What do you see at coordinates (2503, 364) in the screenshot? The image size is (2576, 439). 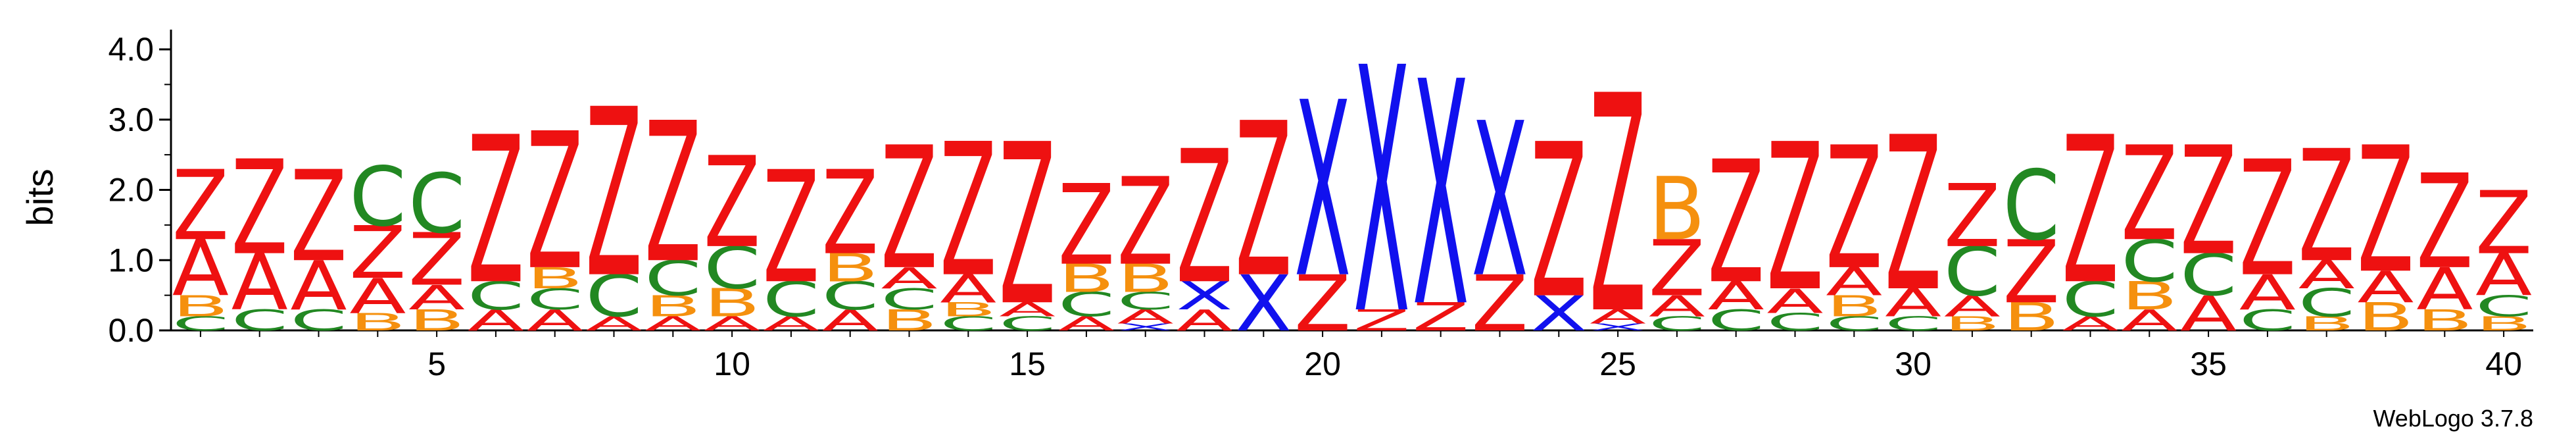 I see `x-tick-label: 40` at bounding box center [2503, 364].